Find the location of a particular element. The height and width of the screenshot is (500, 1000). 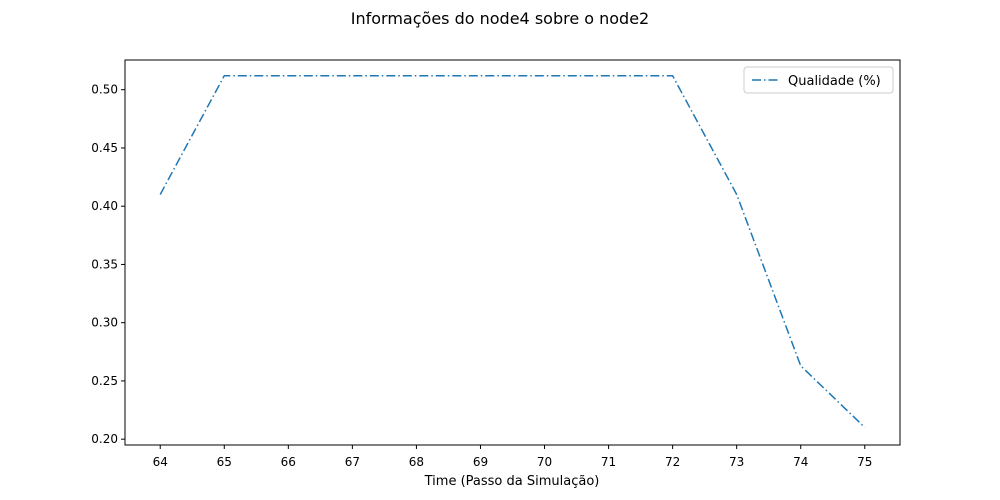

x-tick-label: 75 is located at coordinates (864, 462).